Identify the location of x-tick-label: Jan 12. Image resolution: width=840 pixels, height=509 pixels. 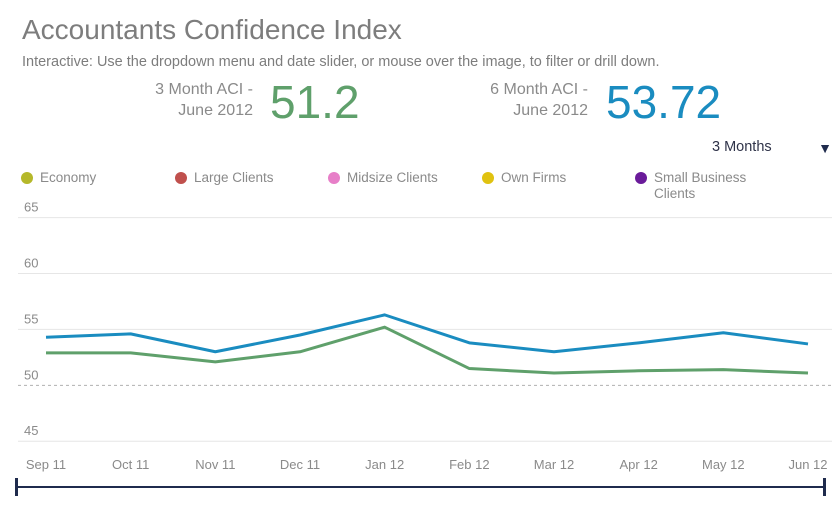
(384, 464).